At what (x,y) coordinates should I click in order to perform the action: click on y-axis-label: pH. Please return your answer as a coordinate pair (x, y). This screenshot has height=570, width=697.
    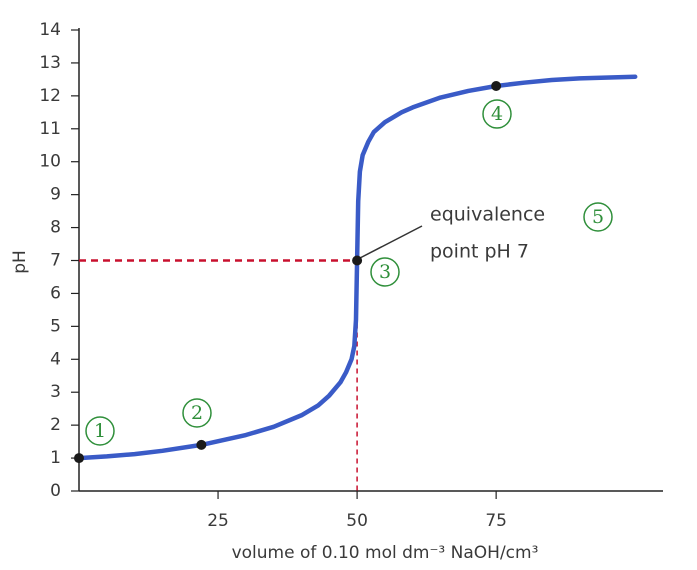
    Looking at the image, I should click on (20, 262).